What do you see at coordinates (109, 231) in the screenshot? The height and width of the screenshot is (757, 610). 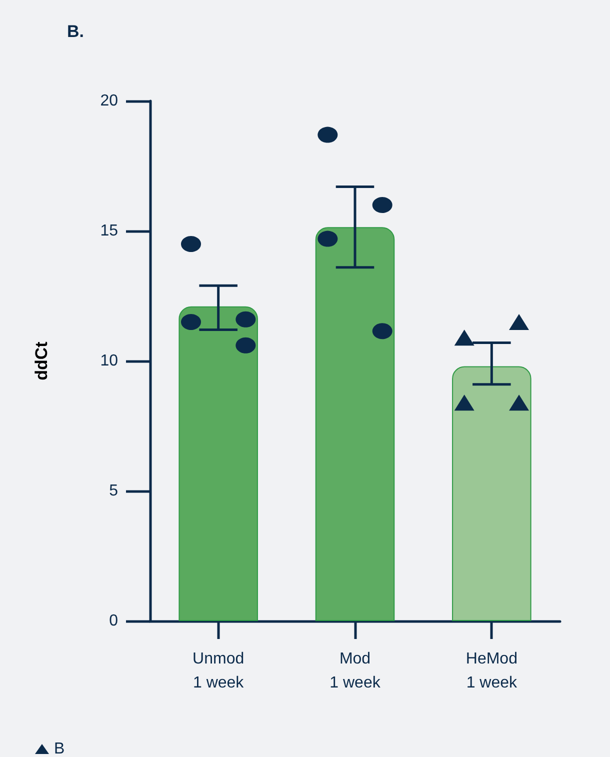 I see `y-tick-label: 15` at bounding box center [109, 231].